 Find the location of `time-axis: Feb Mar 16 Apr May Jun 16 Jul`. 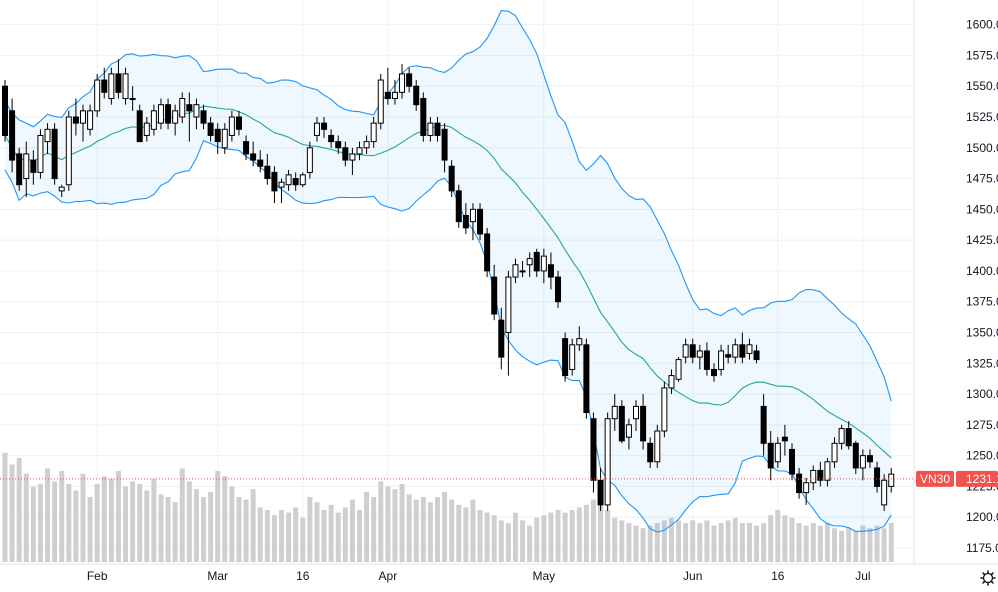

time-axis: Feb Mar 16 Apr May Jun 16 Jul is located at coordinates (479, 576).